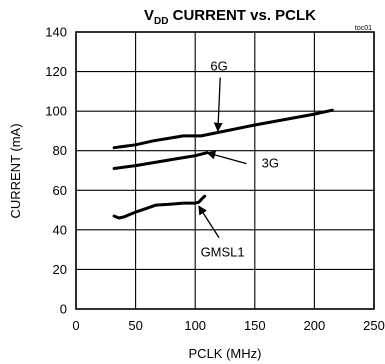 This screenshot has height=364, width=385. Describe the element at coordinates (60, 190) in the screenshot. I see `y-tick-label: 60` at that location.